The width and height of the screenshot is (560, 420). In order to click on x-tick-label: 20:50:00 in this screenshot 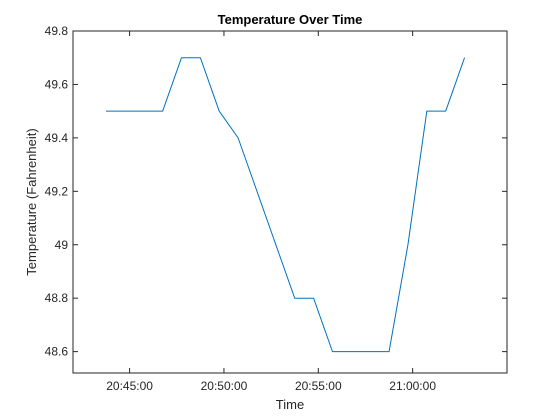, I will do `click(224, 386)`.